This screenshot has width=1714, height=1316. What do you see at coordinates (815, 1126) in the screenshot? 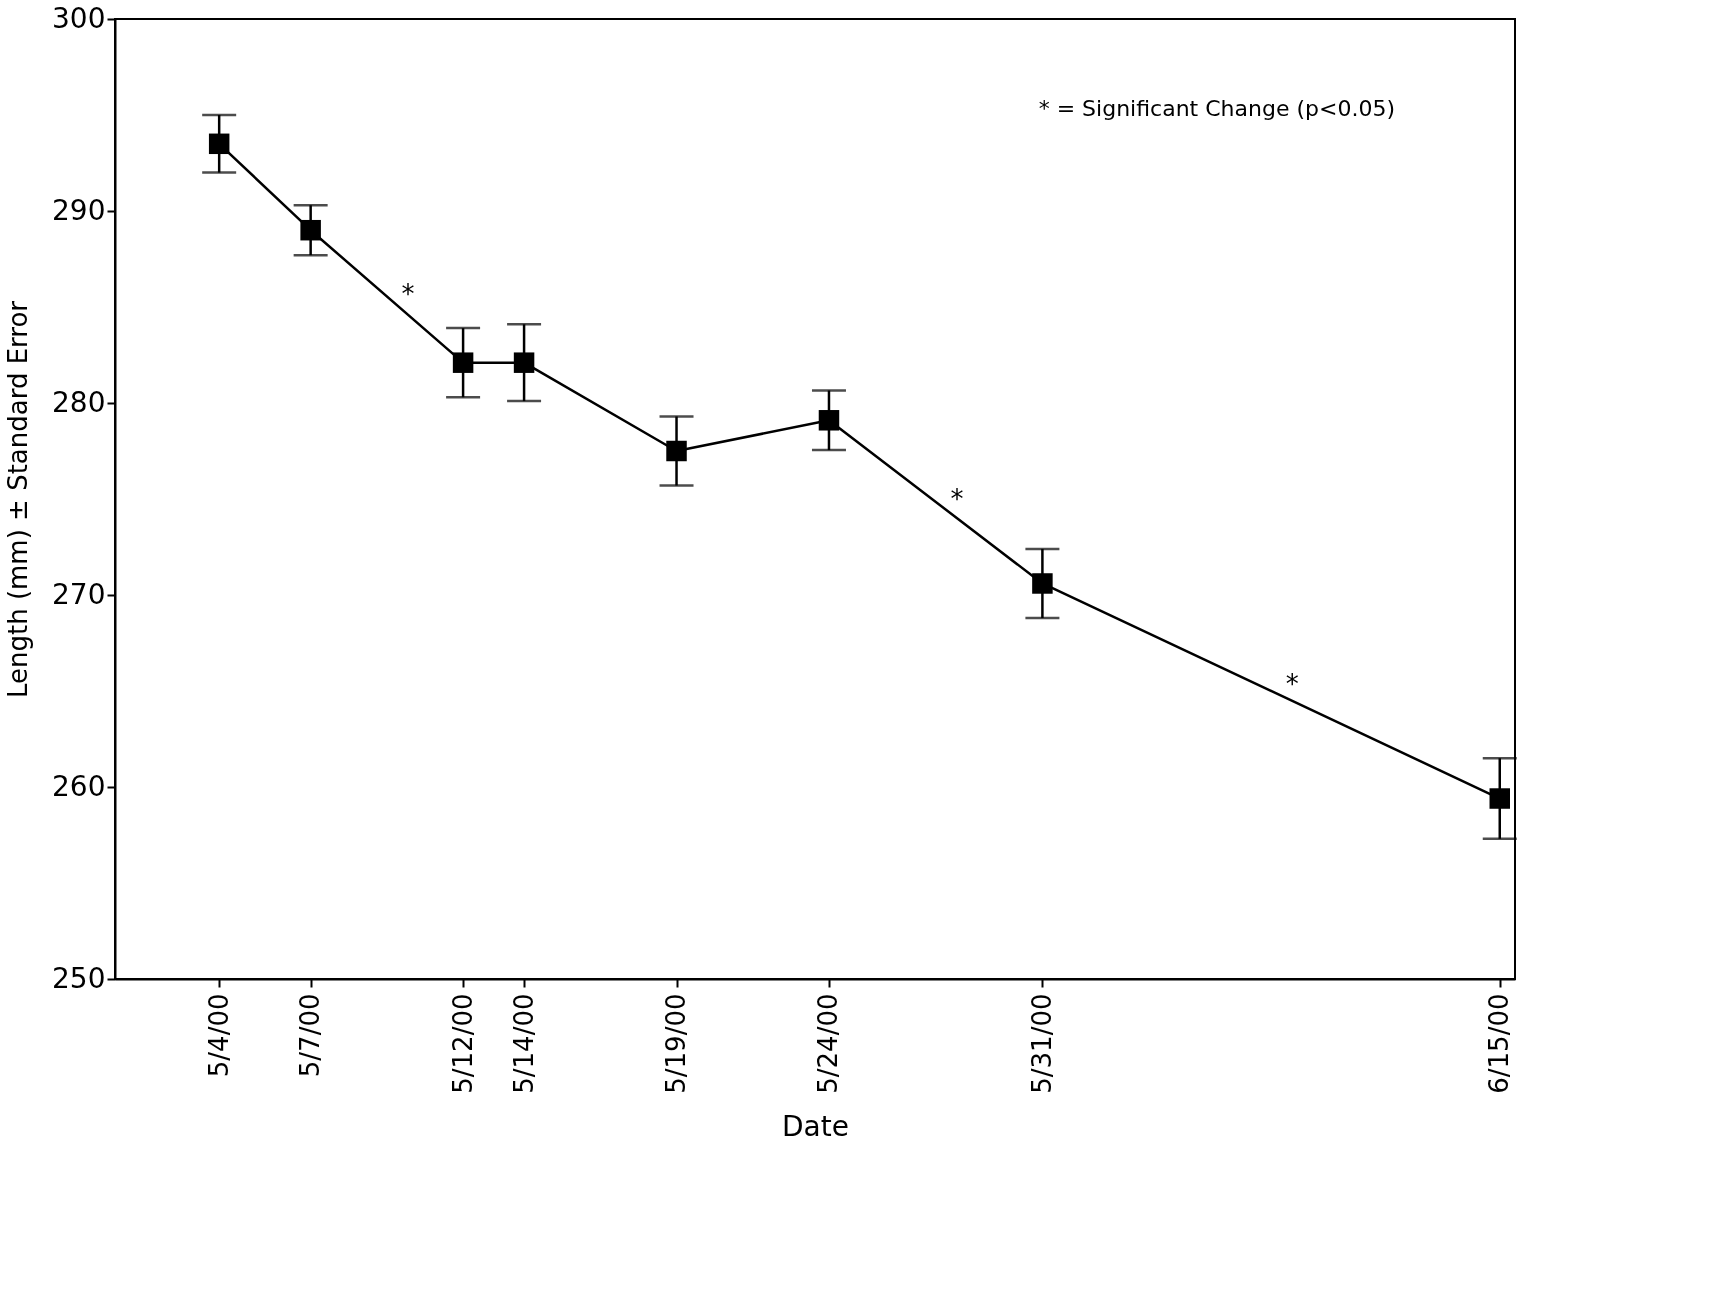
I see `x-axis-title: Date` at bounding box center [815, 1126].